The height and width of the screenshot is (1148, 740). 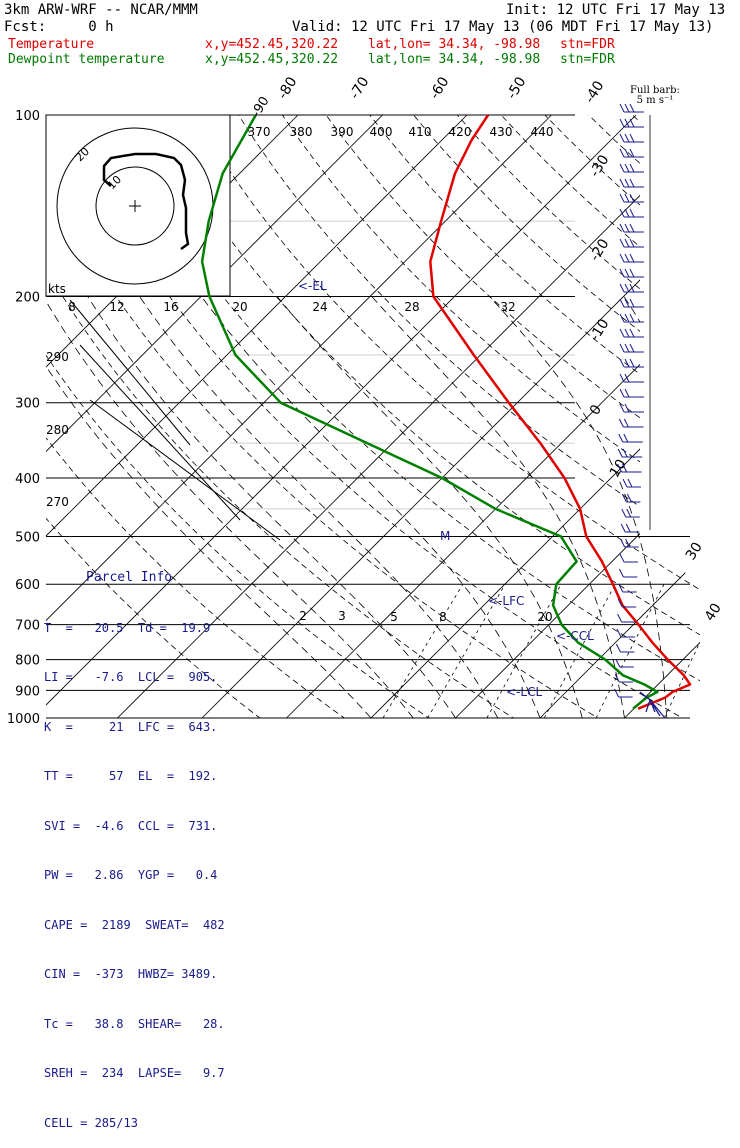 What do you see at coordinates (27, 116) in the screenshot?
I see `pressure-label: 100` at bounding box center [27, 116].